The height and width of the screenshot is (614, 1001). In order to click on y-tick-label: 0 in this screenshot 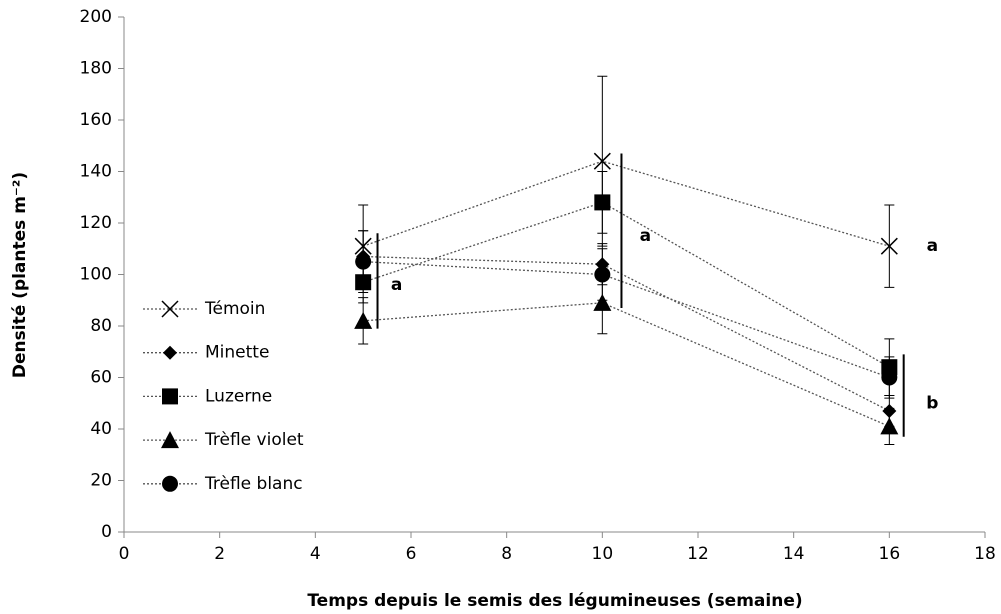, I will do `click(106, 532)`.